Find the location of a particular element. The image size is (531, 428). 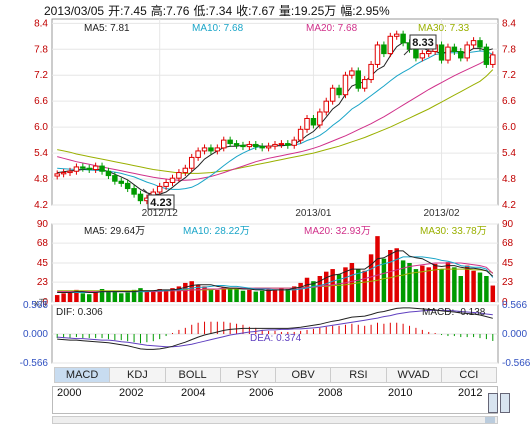

price-tick-left: 7.2 is located at coordinates (41, 75).